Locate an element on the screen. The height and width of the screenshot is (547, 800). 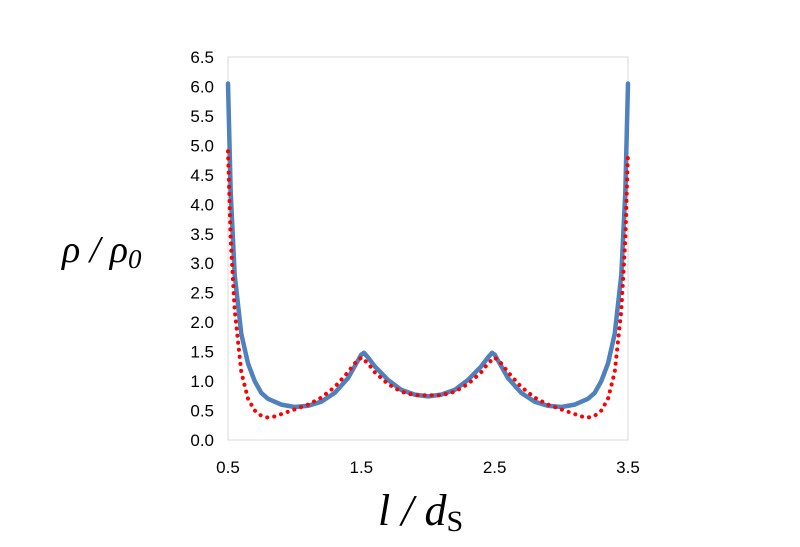
y-tick-label: 0.0 is located at coordinates (202, 440).